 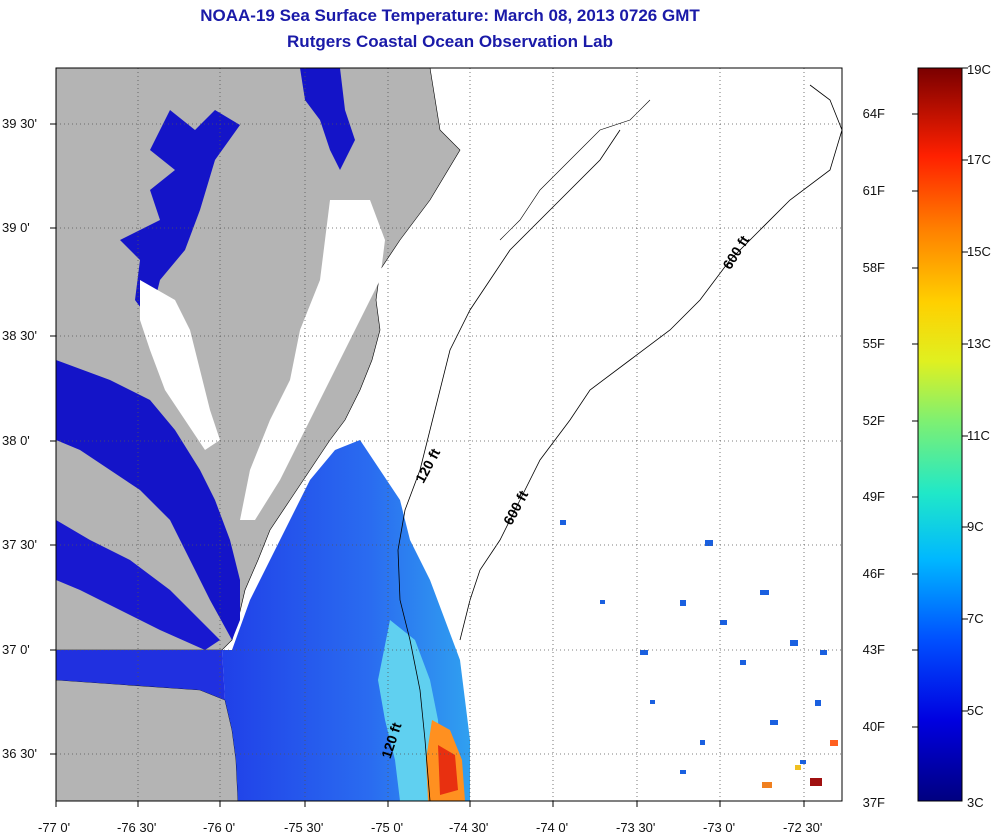 What do you see at coordinates (975, 802) in the screenshot?
I see `colorbar-c-label: 3C` at bounding box center [975, 802].